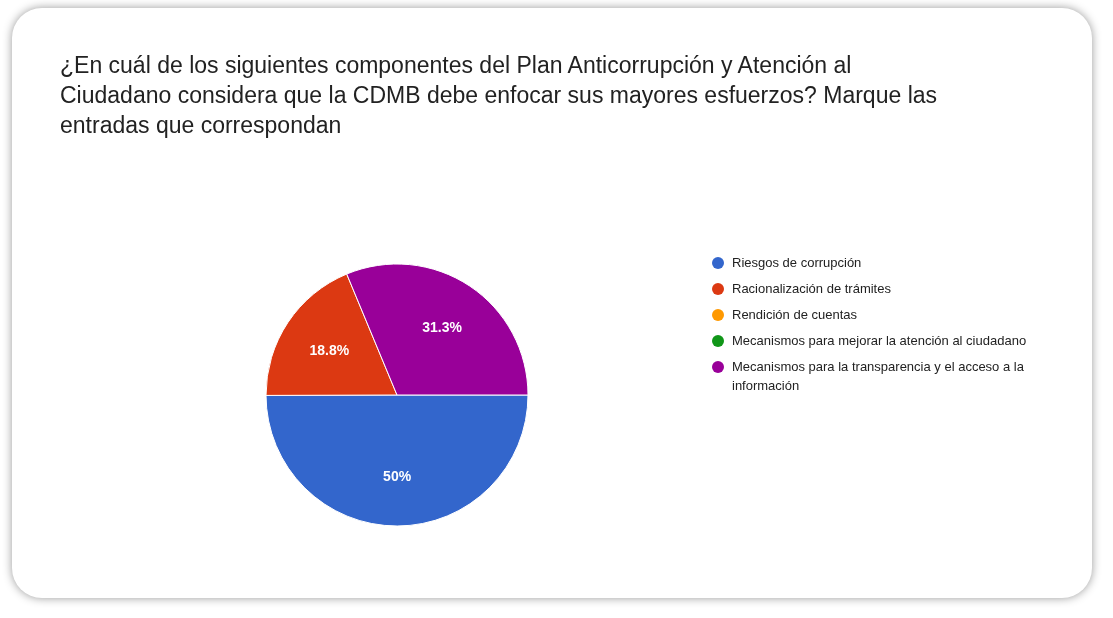 The image size is (1113, 618). I want to click on data-label: 31.3%, so click(442, 327).